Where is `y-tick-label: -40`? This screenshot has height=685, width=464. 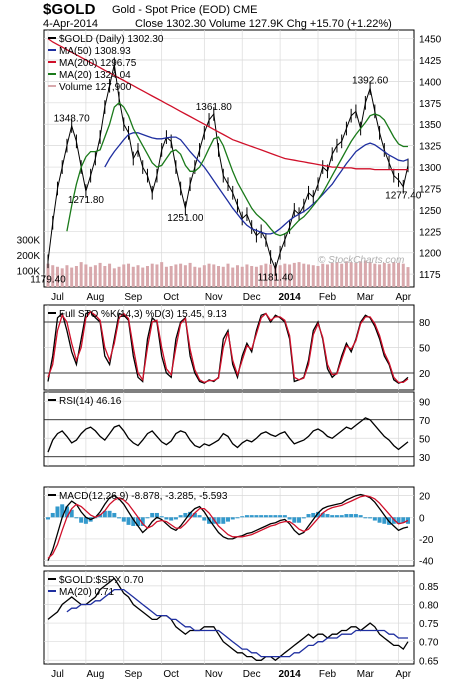 y-tick-label: -40 is located at coordinates (426, 562).